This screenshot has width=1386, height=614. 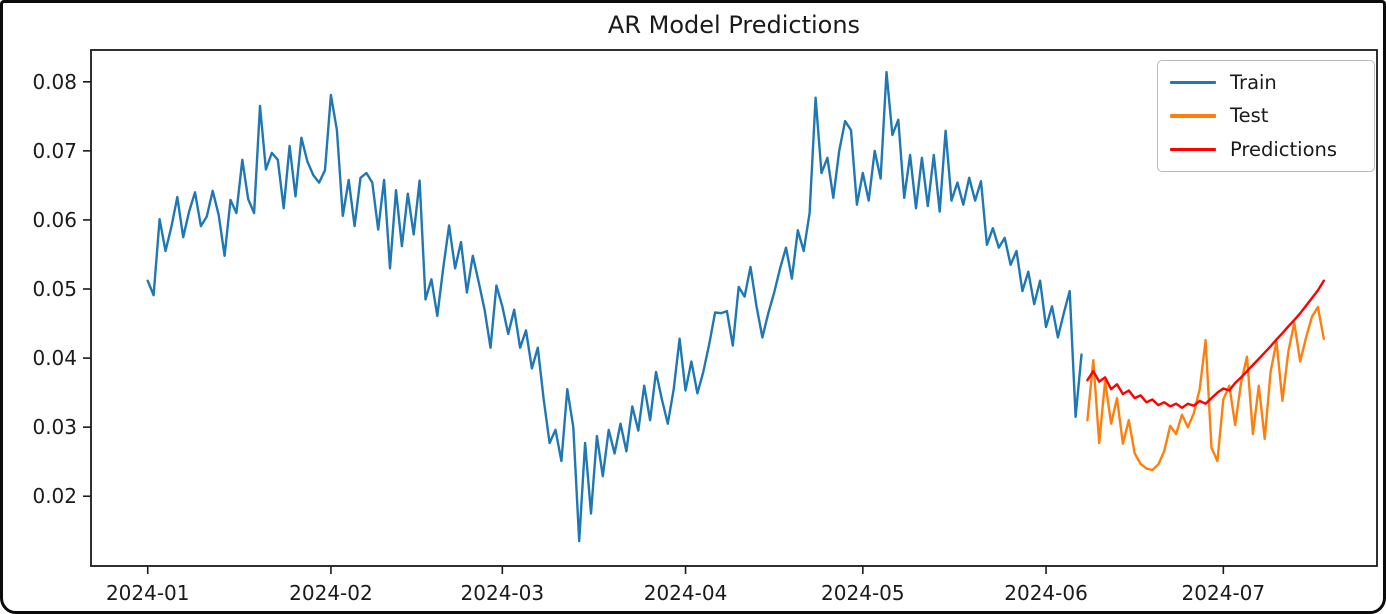 I want to click on x-tick-label: 2024-02, so click(x=331, y=593).